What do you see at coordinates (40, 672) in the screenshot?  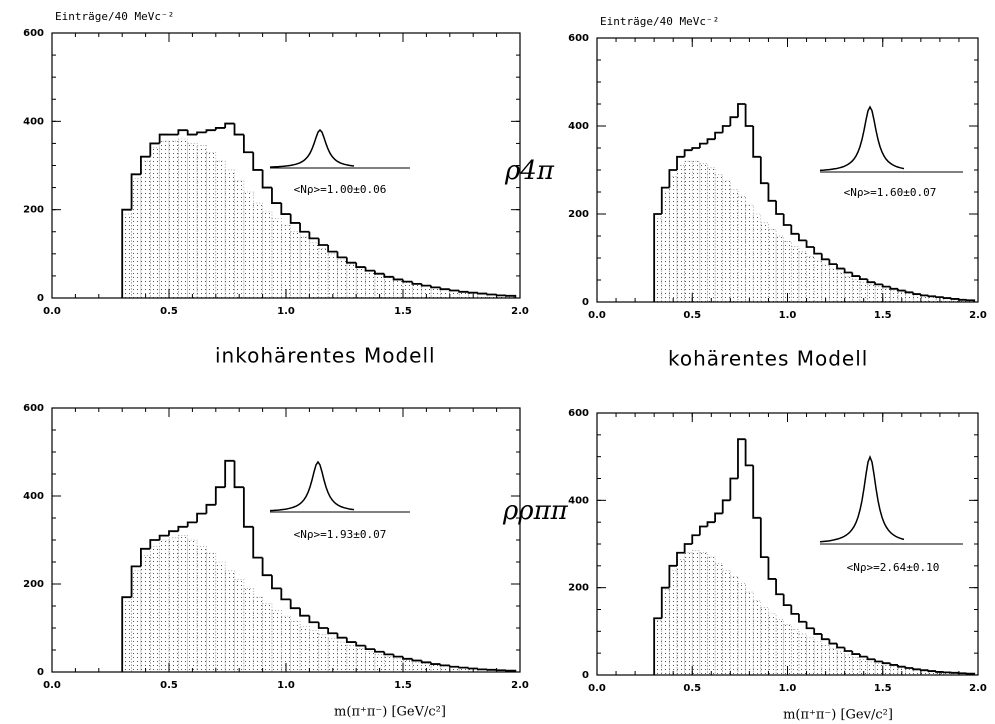 I see `y-tick-label: 0` at bounding box center [40, 672].